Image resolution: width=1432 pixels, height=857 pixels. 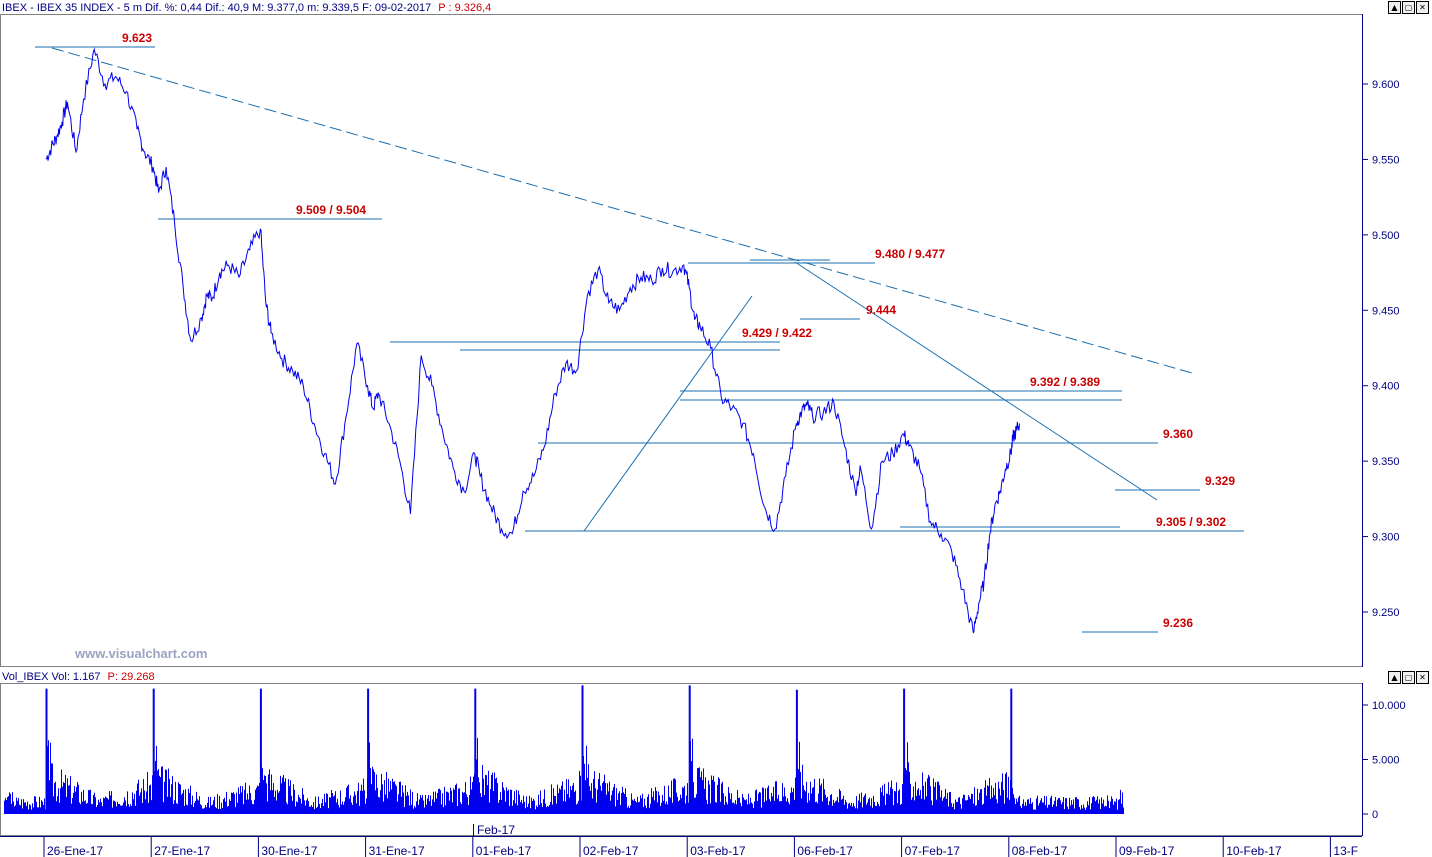 I want to click on volume-panel-minimize-button: ▲, so click(x=1394, y=677).